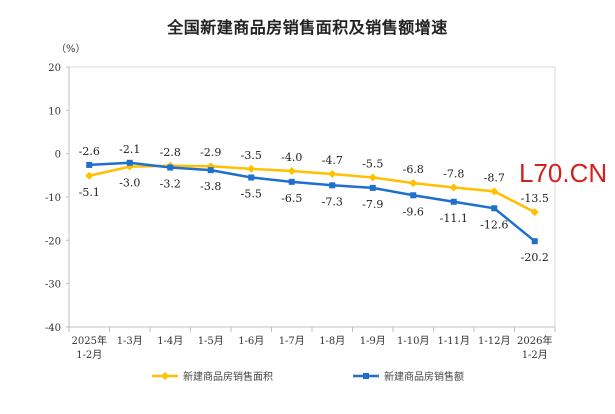  Describe the element at coordinates (494, 341) in the screenshot. I see `x-tick-label: 1-12月` at that location.